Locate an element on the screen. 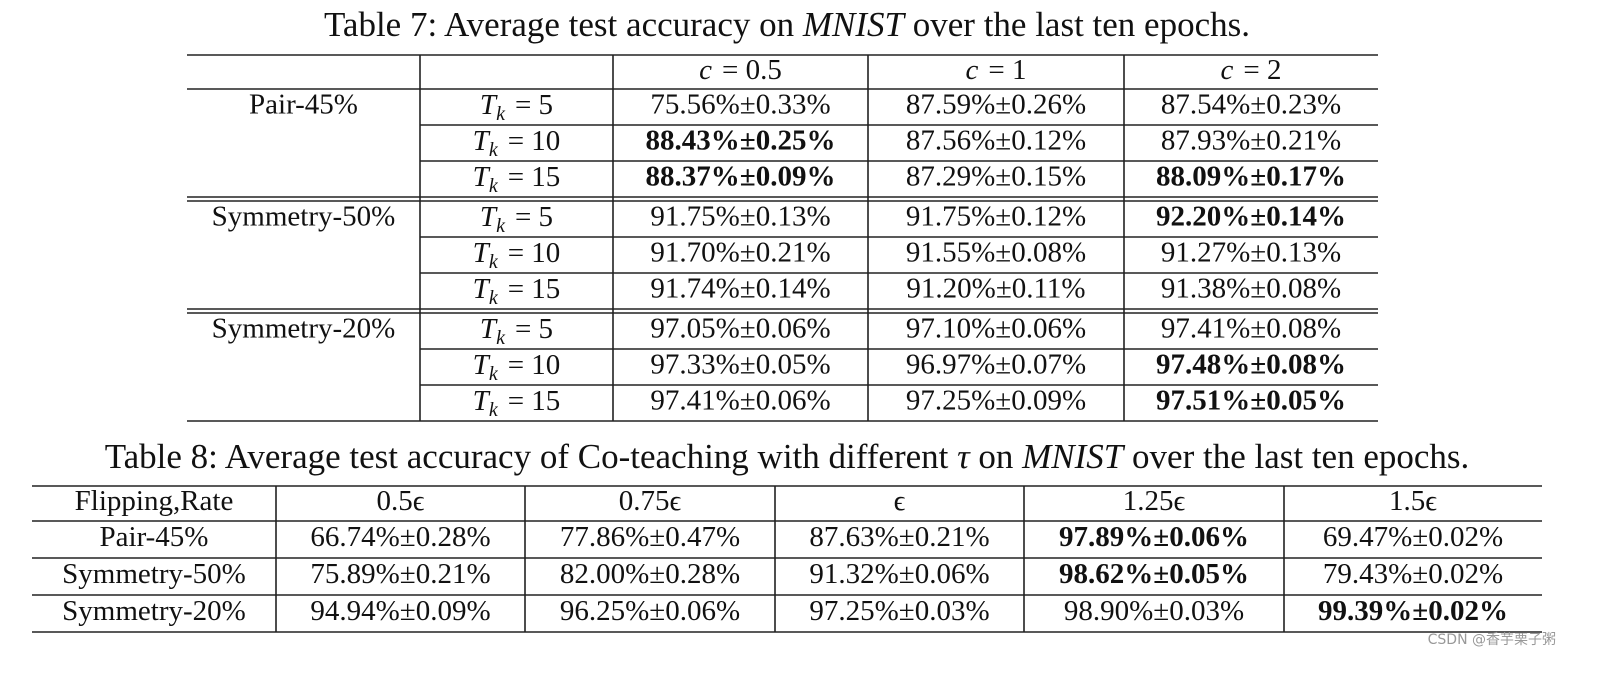  table-cell: 91.74%±0.14% is located at coordinates (740, 289).